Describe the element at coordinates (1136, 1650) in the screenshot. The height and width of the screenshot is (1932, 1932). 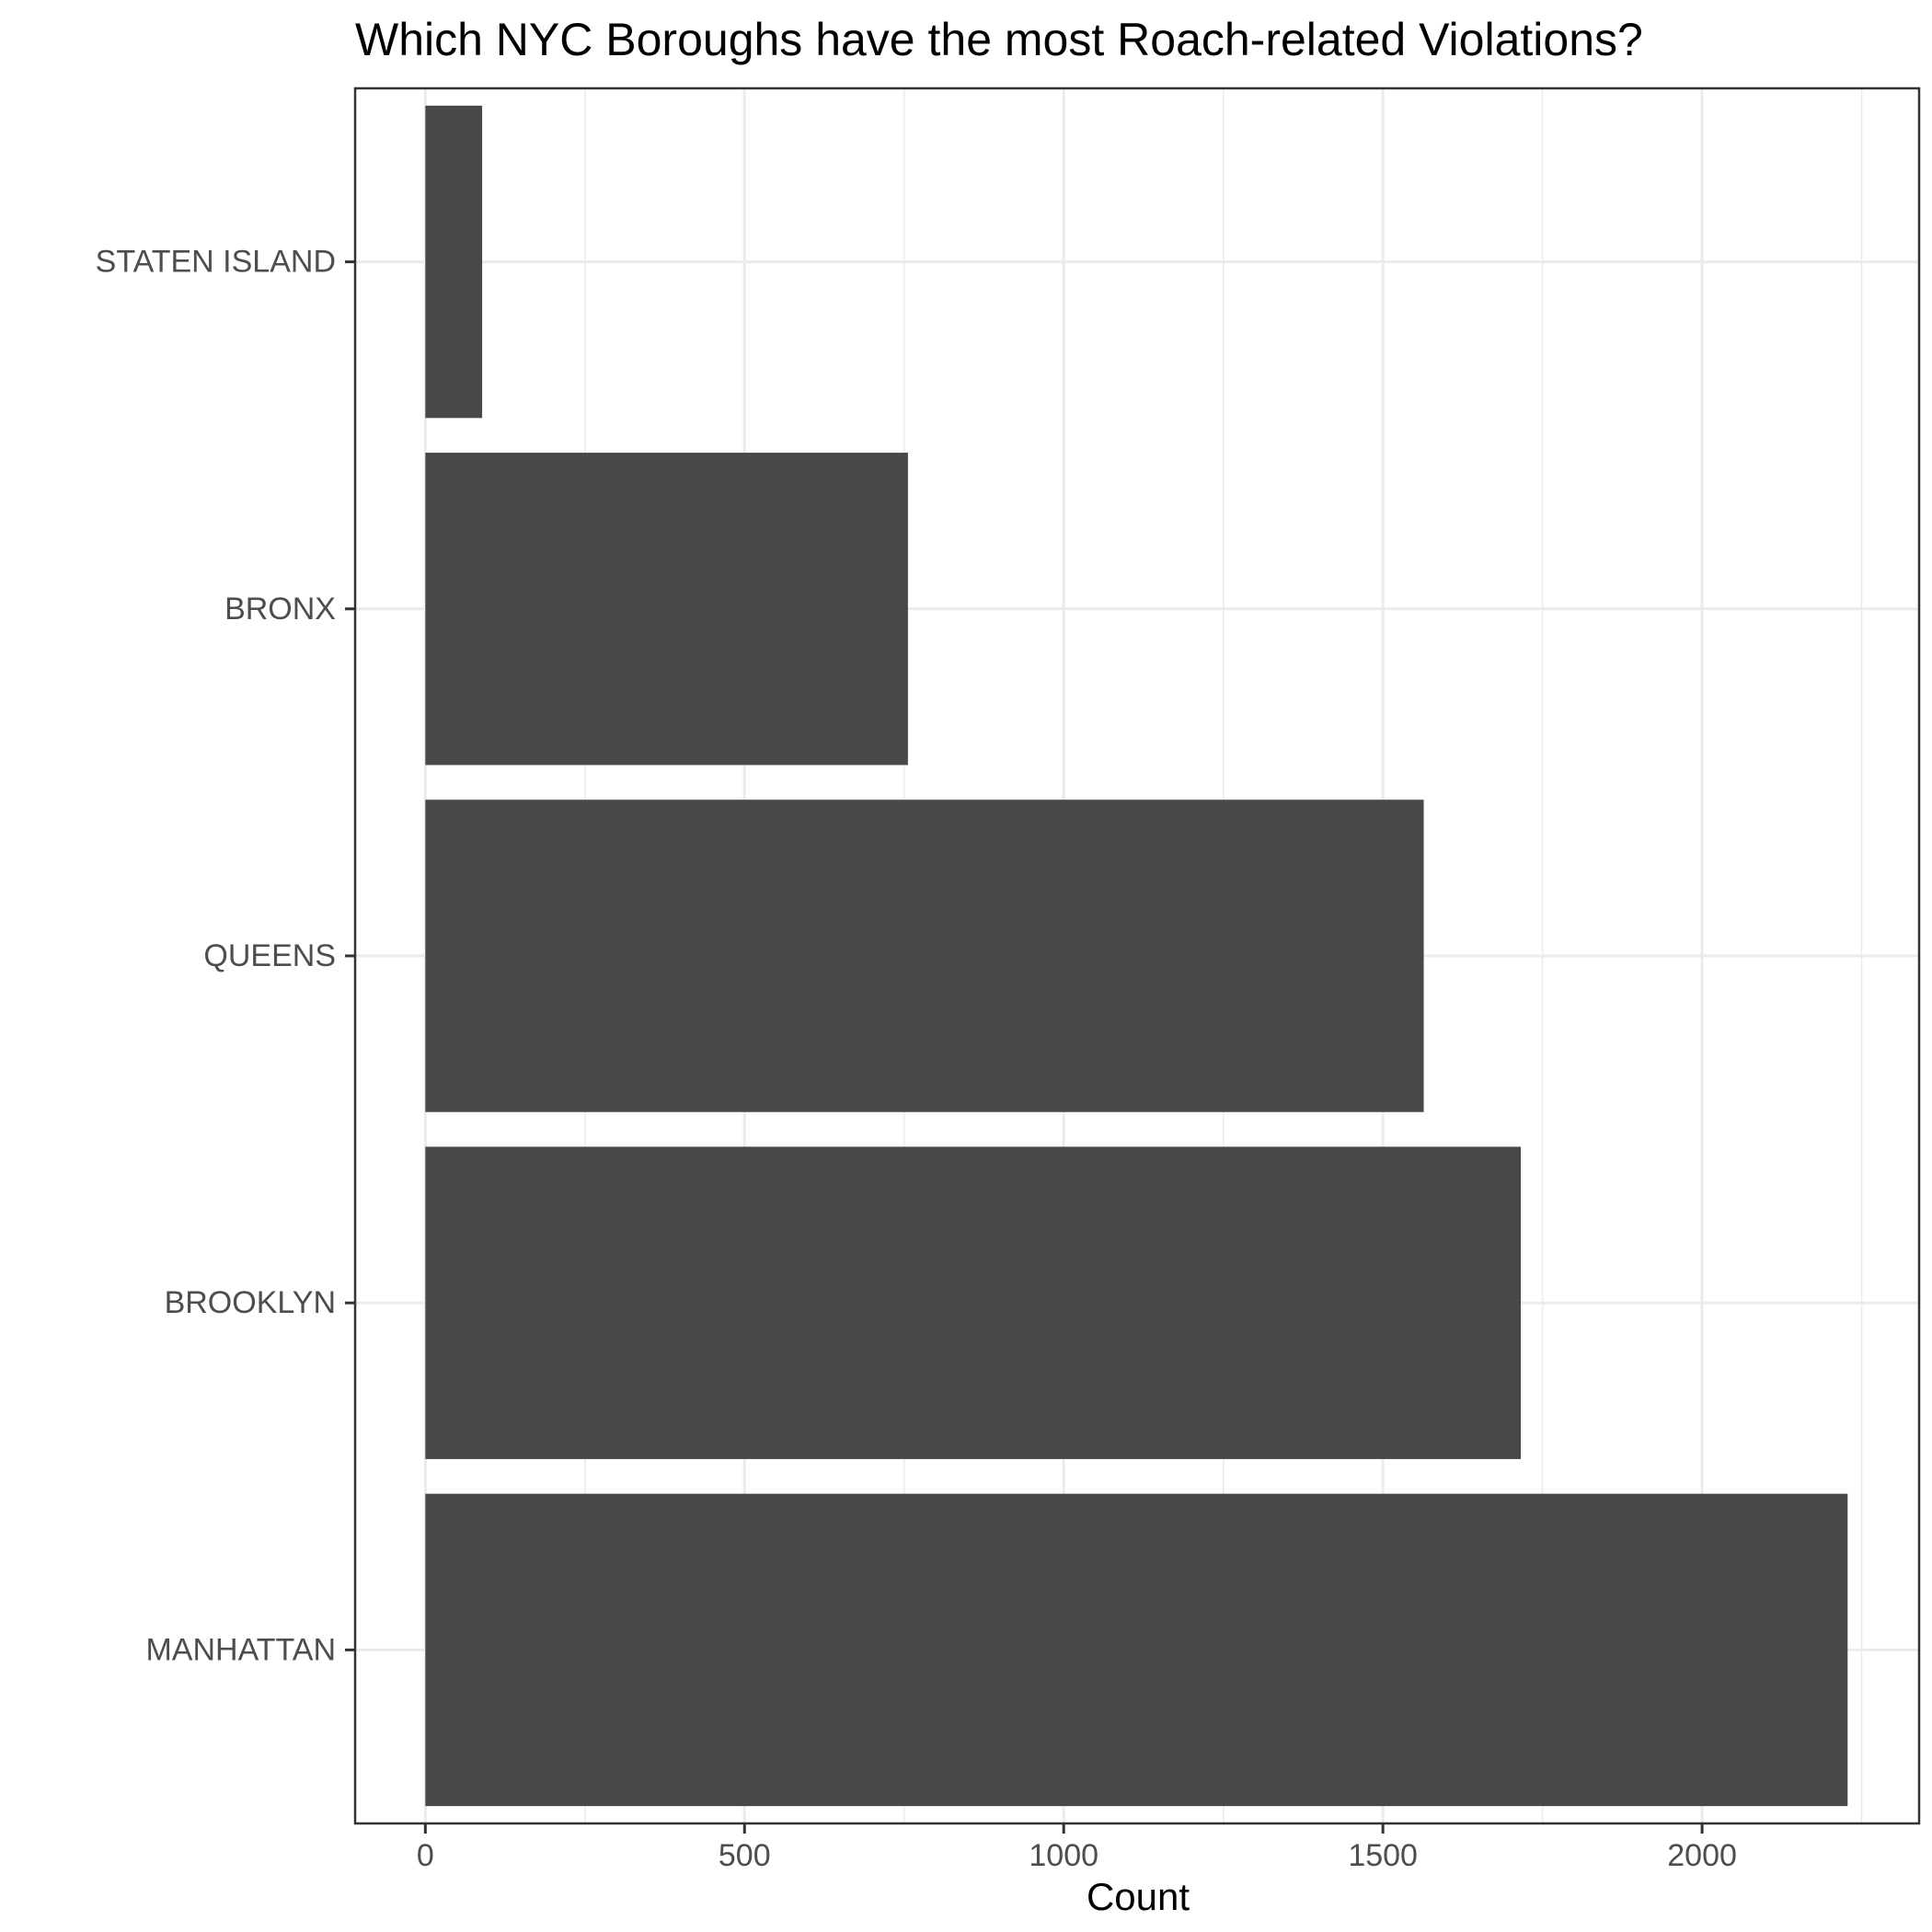
I see `bar-manhattan` at that location.